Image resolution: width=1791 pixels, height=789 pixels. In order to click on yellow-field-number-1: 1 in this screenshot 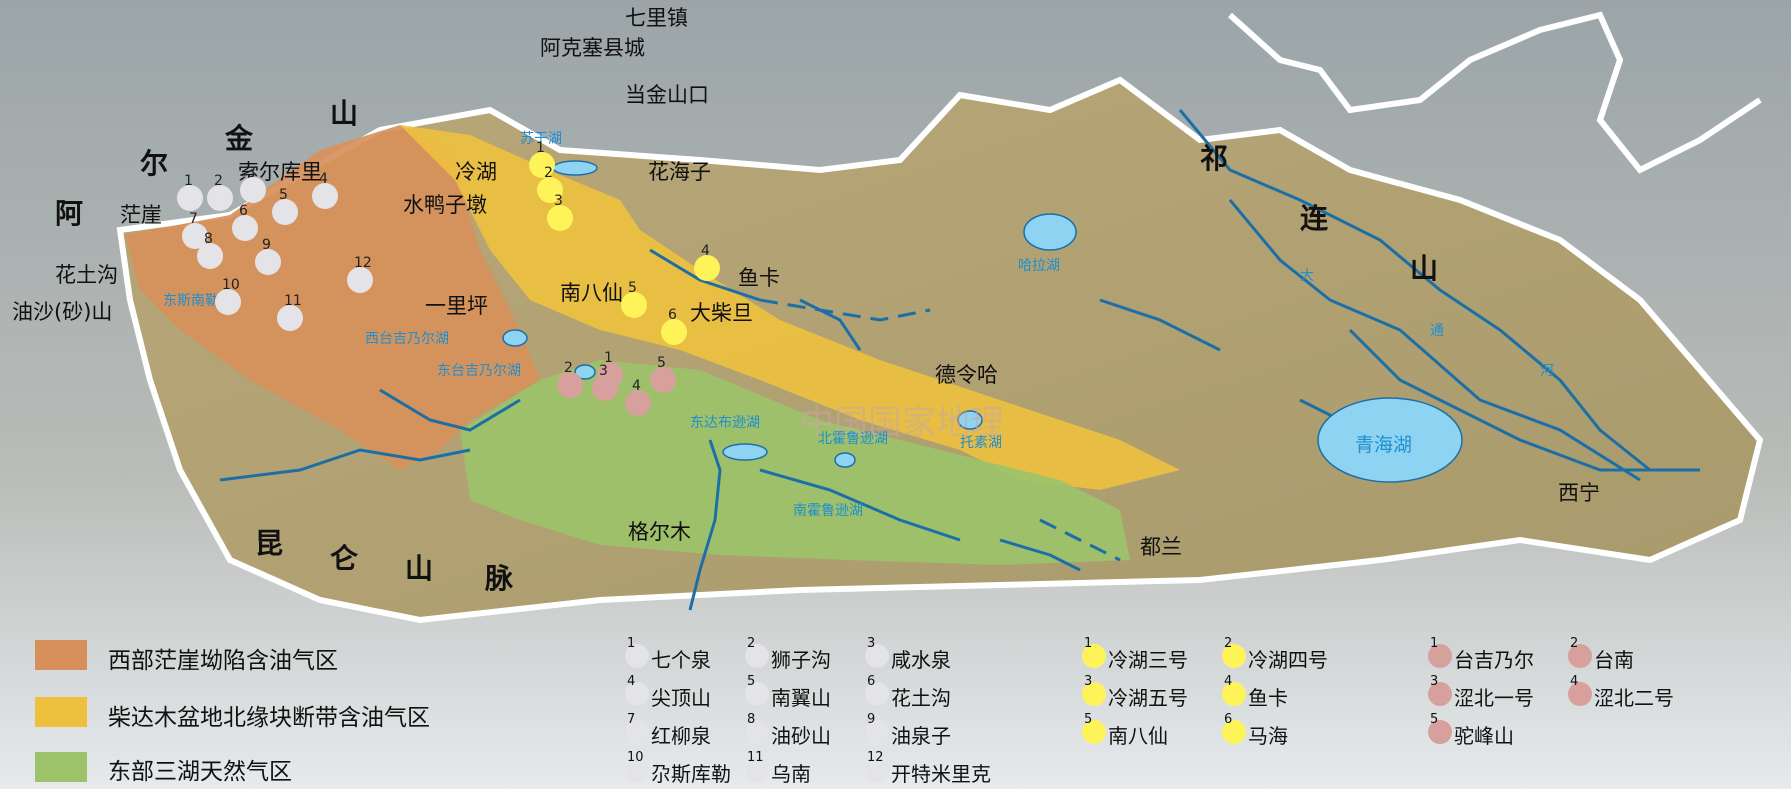, I will do `click(540, 148)`.